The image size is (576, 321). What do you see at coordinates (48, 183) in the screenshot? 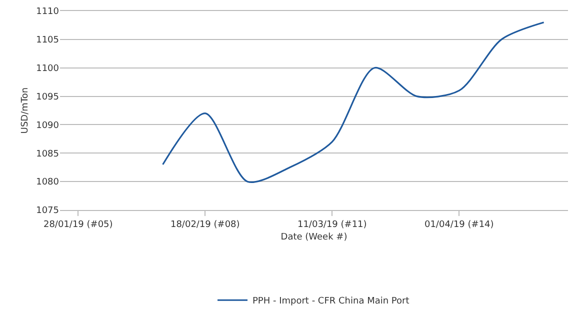
I see `y-tick-label: 1080` at bounding box center [48, 183].